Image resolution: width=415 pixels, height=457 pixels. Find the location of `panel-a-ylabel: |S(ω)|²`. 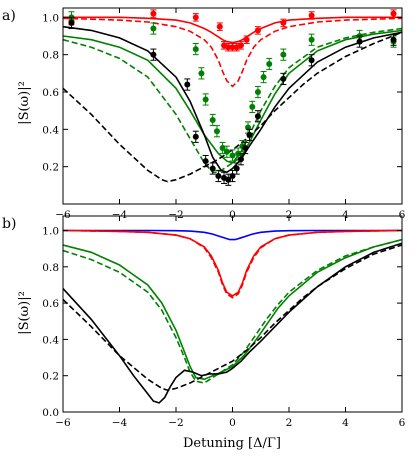

panel-a-ylabel: |S(ω)|² is located at coordinates (24, 103).